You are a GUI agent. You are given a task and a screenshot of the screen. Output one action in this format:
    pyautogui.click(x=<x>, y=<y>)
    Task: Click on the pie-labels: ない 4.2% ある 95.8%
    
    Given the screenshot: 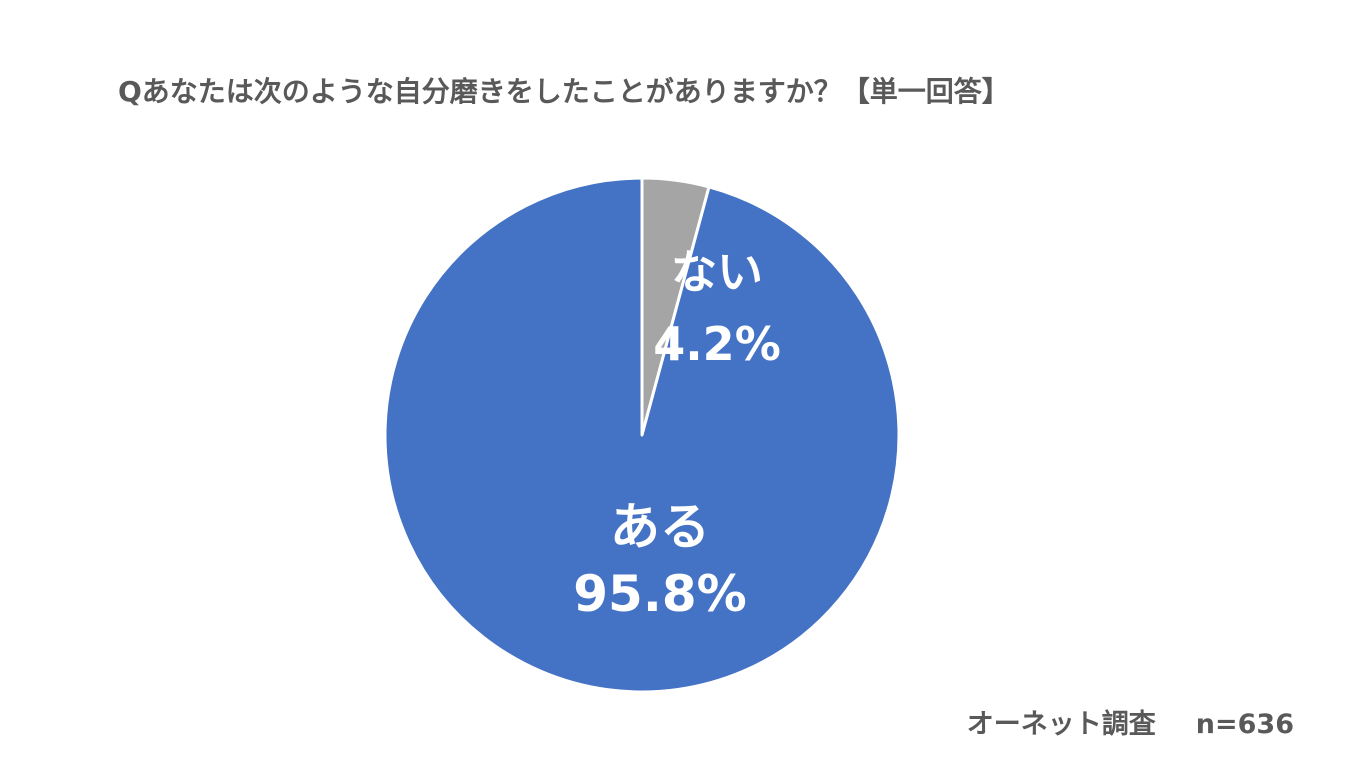 What is the action you would take?
    pyautogui.click(x=677, y=434)
    